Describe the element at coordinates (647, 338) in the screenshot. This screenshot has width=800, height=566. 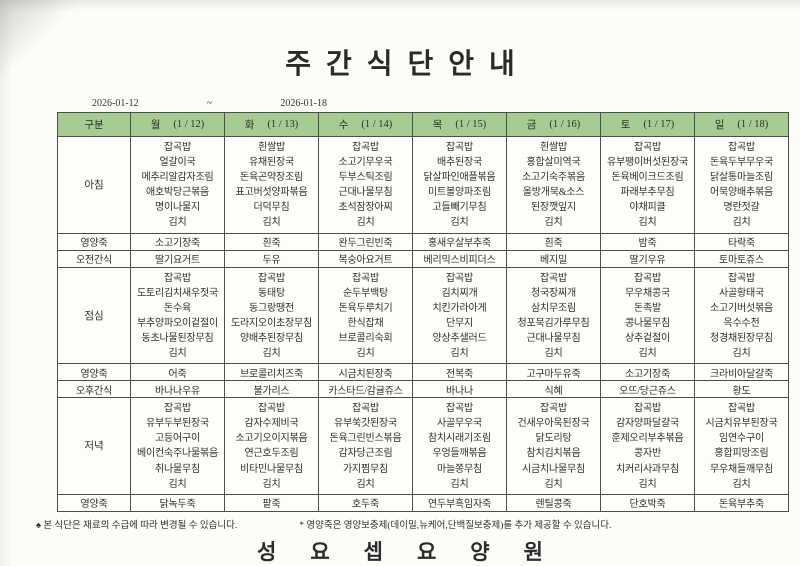
I see `menu-item: 상추겉절이` at that location.